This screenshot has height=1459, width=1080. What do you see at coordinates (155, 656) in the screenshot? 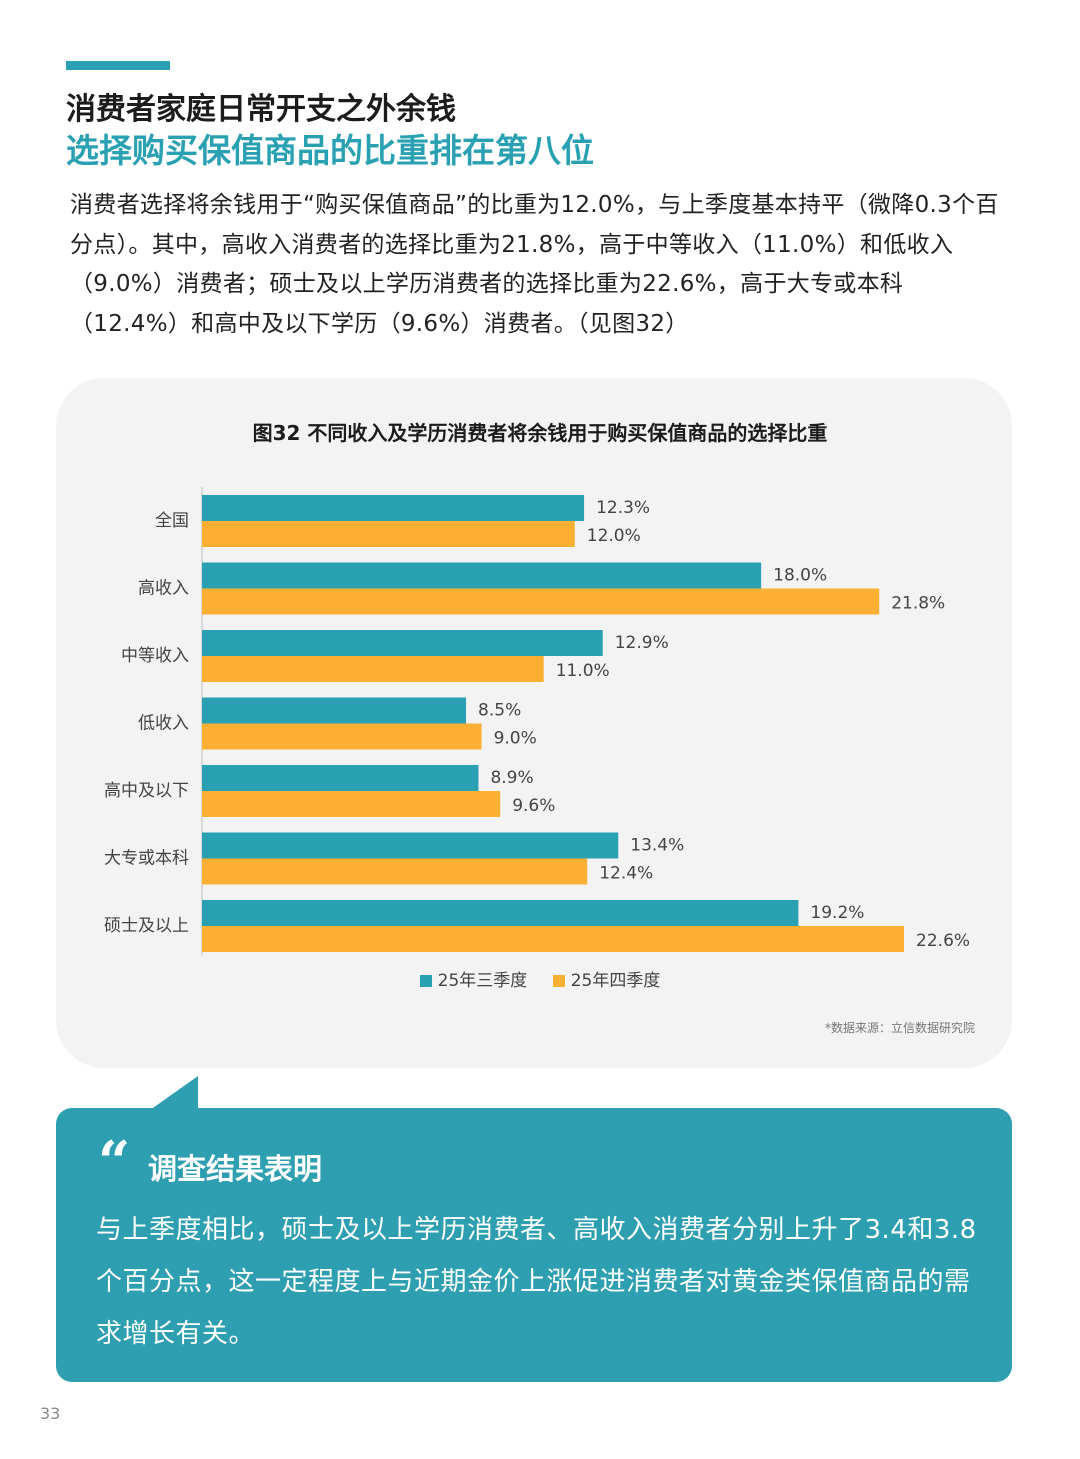
I see `category-label: 中等收入` at bounding box center [155, 656].